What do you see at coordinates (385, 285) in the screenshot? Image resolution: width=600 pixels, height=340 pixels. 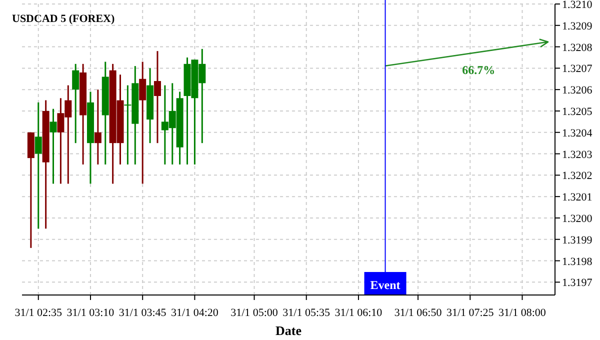 I see `ref-line-label: Event` at bounding box center [385, 285].